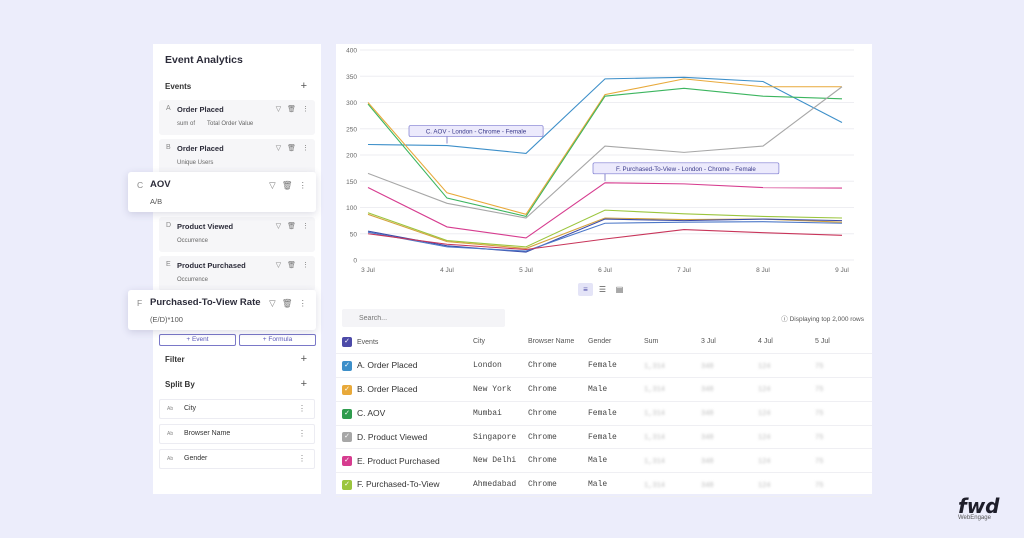 This screenshot has height=538, width=1024. What do you see at coordinates (351, 182) in the screenshot?
I see `y-tick-label: 150` at bounding box center [351, 182].